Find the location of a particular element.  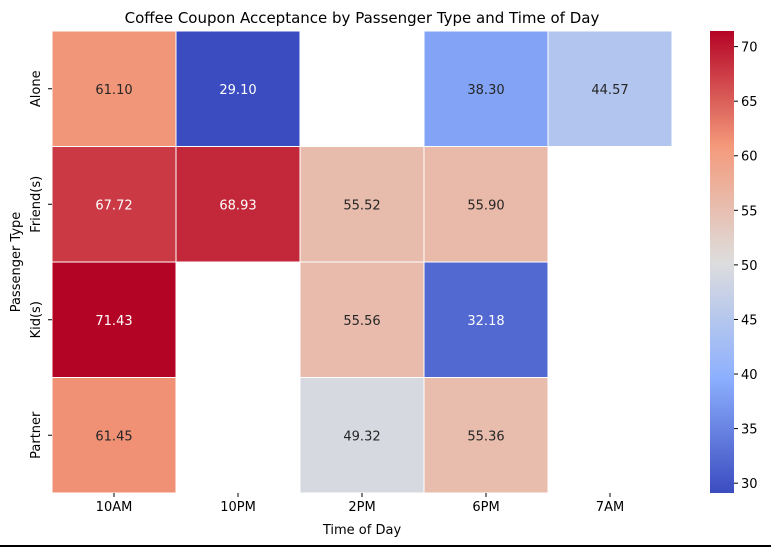

cell-value-label: 61.10 is located at coordinates (113, 90).